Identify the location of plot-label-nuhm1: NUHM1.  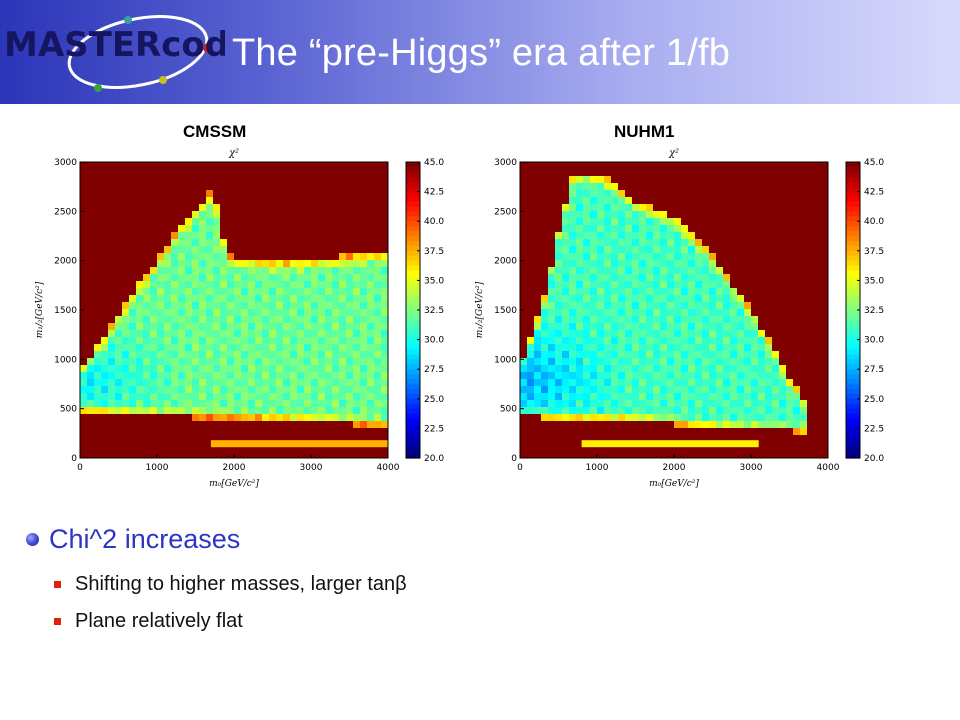
(644, 131).